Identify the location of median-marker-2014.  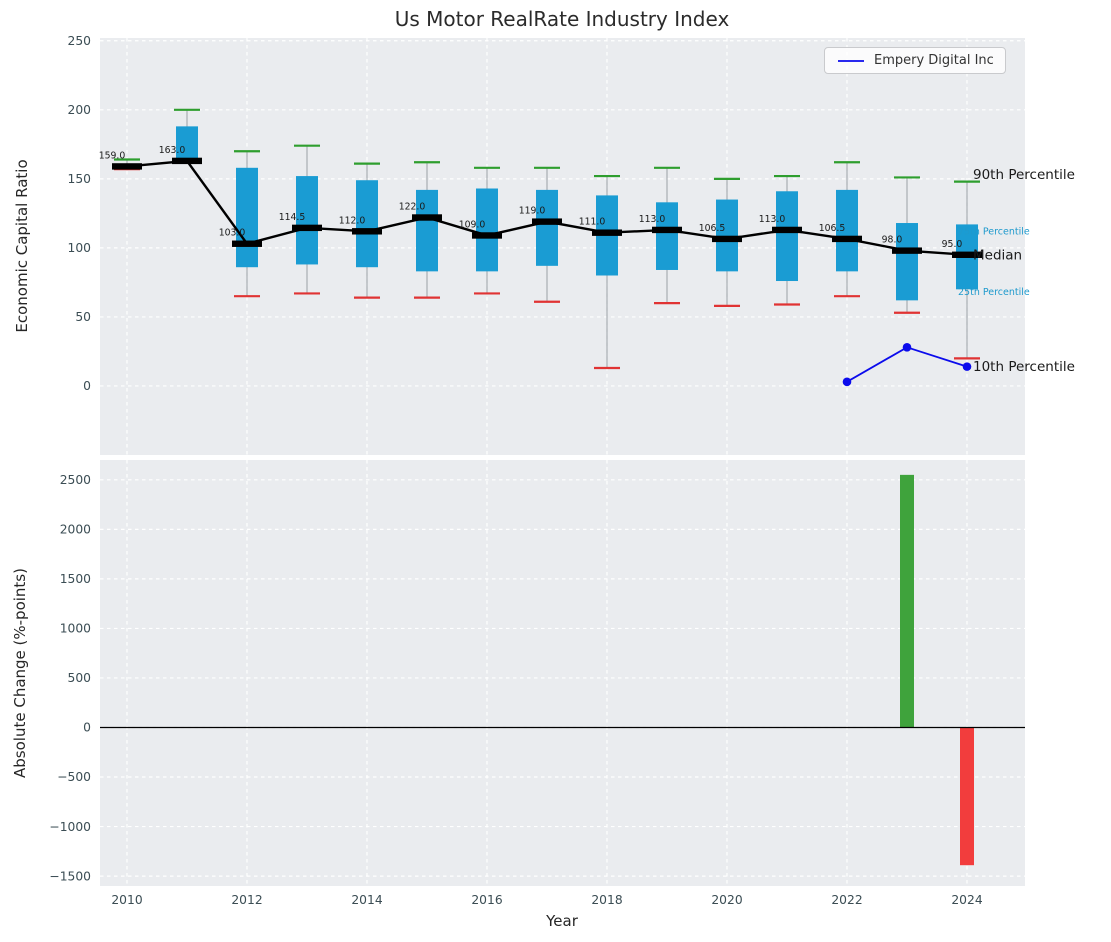
(367, 231).